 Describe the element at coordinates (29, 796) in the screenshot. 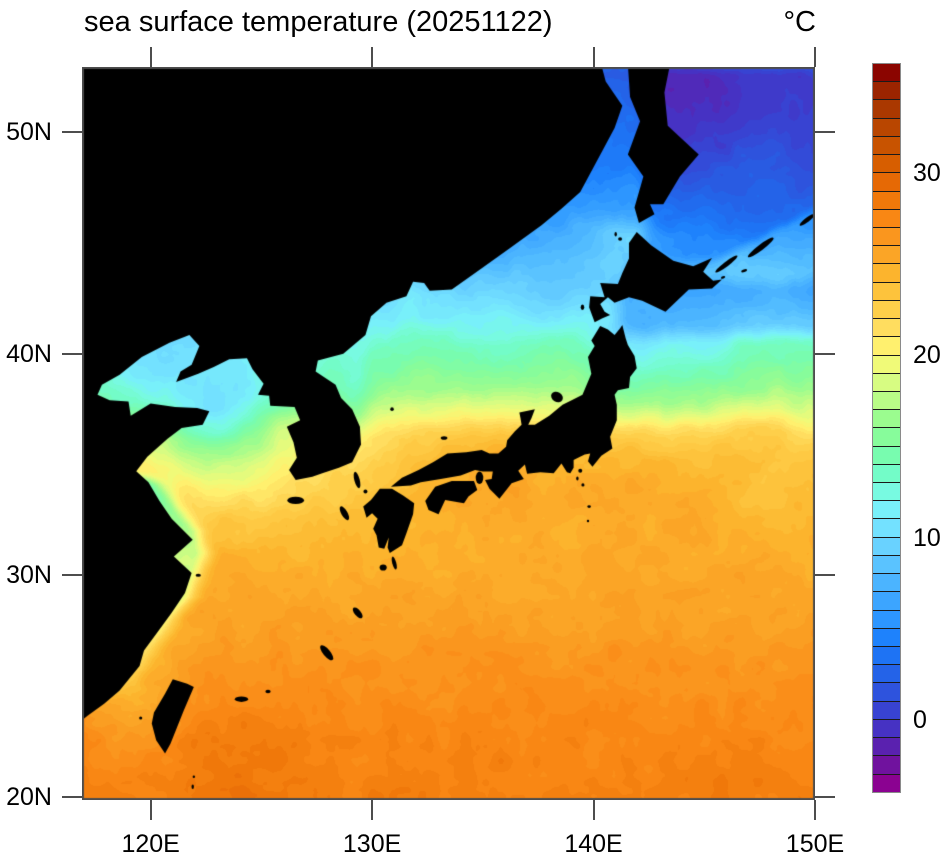

I see `lat-tick-label: 20N` at that location.